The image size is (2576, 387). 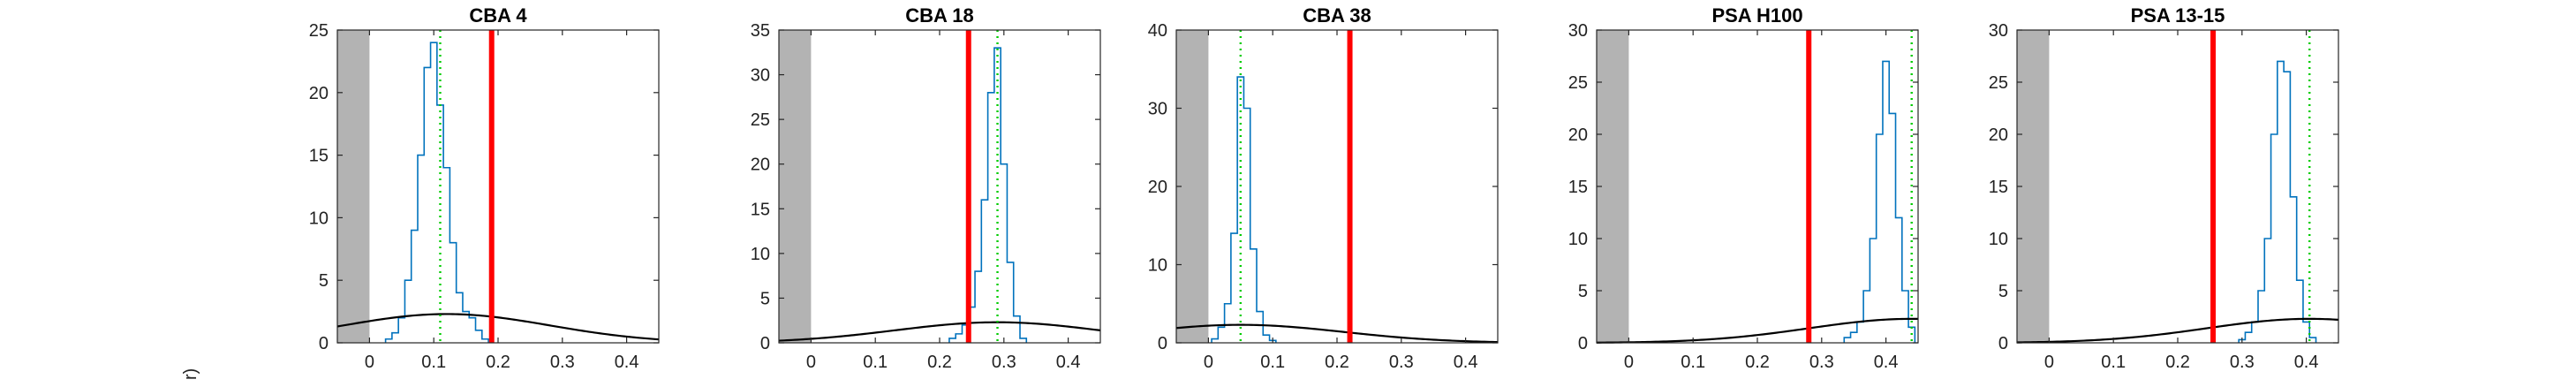 I want to click on chart-panel-2: 0 0.1 0.2 0.3 0.4 0 5 10 15 20 25 30 35 CBA 18, so click(x=926, y=188).